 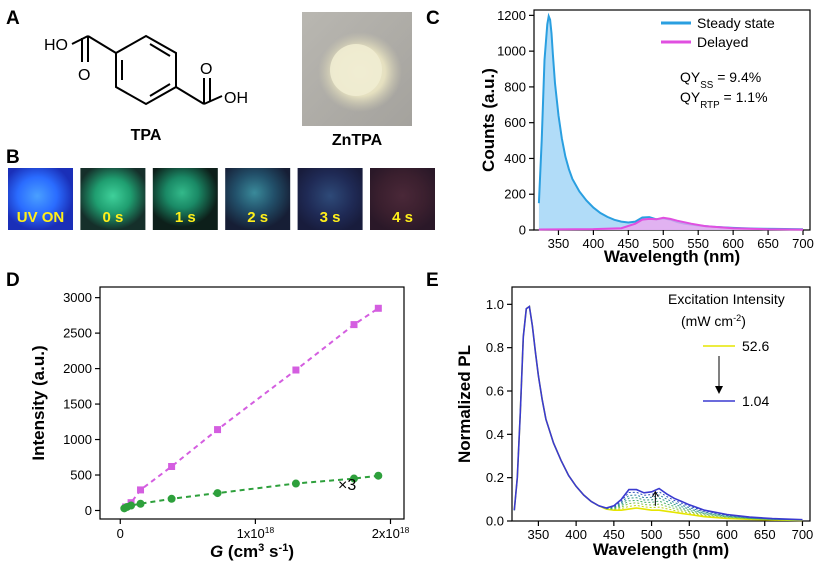 I want to click on panel-letter-a: A, so click(x=13, y=18).